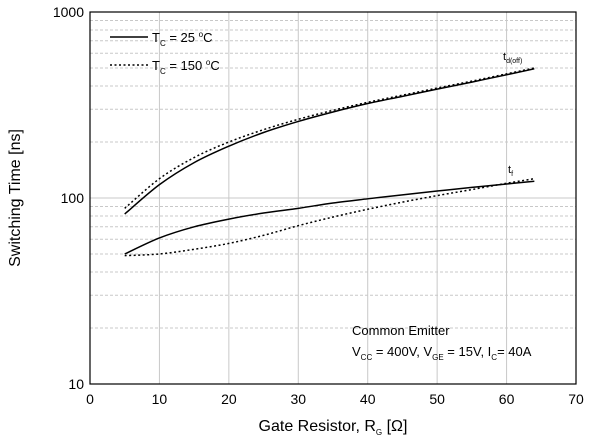  Describe the element at coordinates (15, 198) in the screenshot. I see `y-axis-title: Switching Time [ns]` at that location.